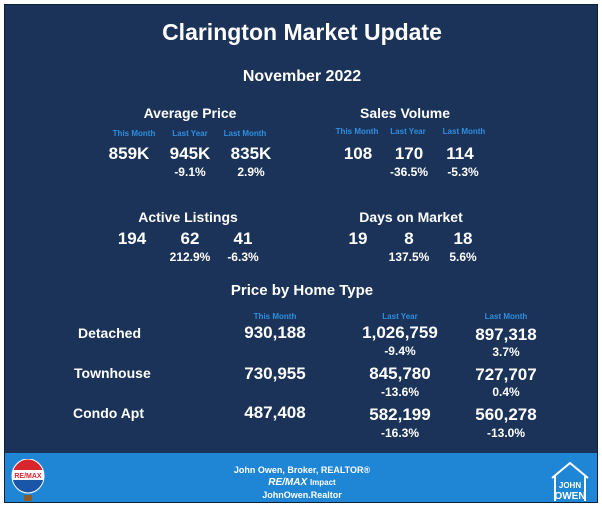  Describe the element at coordinates (190, 133) in the screenshot. I see `avg-col-last-year: Last Year` at that location.